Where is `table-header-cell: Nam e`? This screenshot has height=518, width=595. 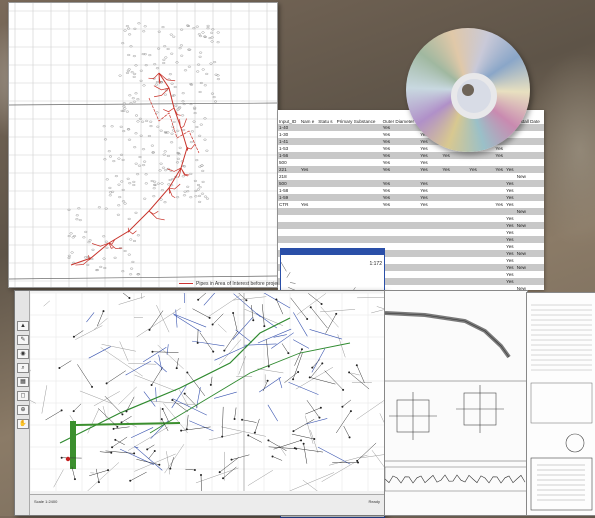 table-header-cell: Nam e is located at coordinates (308, 117).